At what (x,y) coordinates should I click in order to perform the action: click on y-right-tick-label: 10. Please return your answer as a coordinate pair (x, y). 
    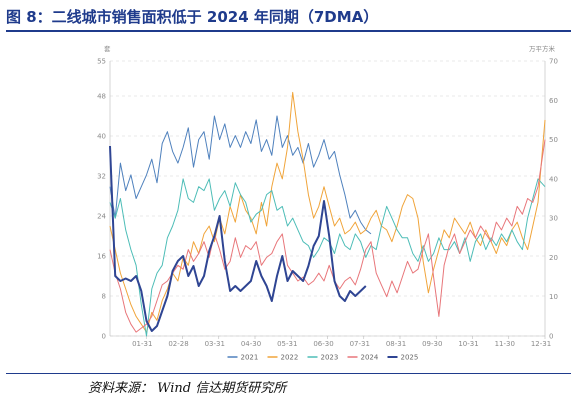
    Looking at the image, I should click on (553, 297).